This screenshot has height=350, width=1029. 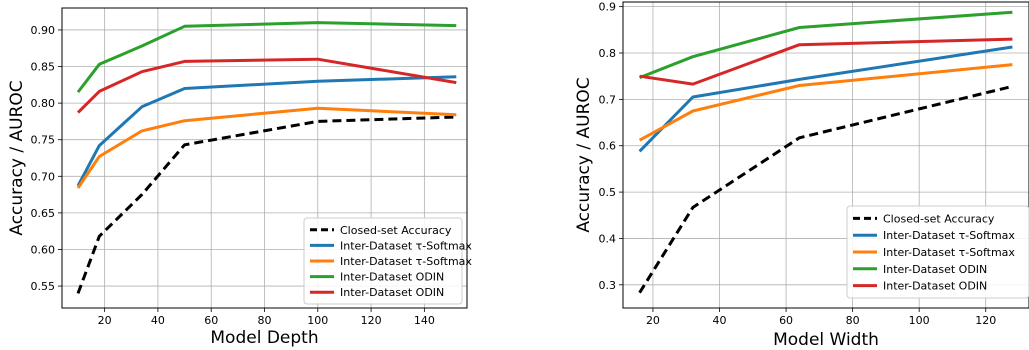 I want to click on x-axis-label: Model Depth, so click(x=264, y=338).